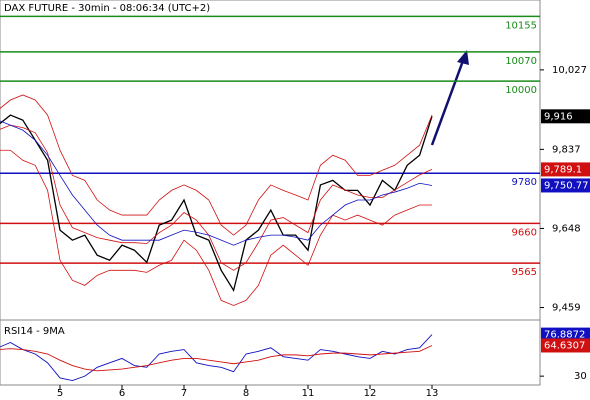 This screenshot has height=400, width=590. Describe the element at coordinates (566, 149) in the screenshot. I see `y-tick-label: 9,837` at that location.